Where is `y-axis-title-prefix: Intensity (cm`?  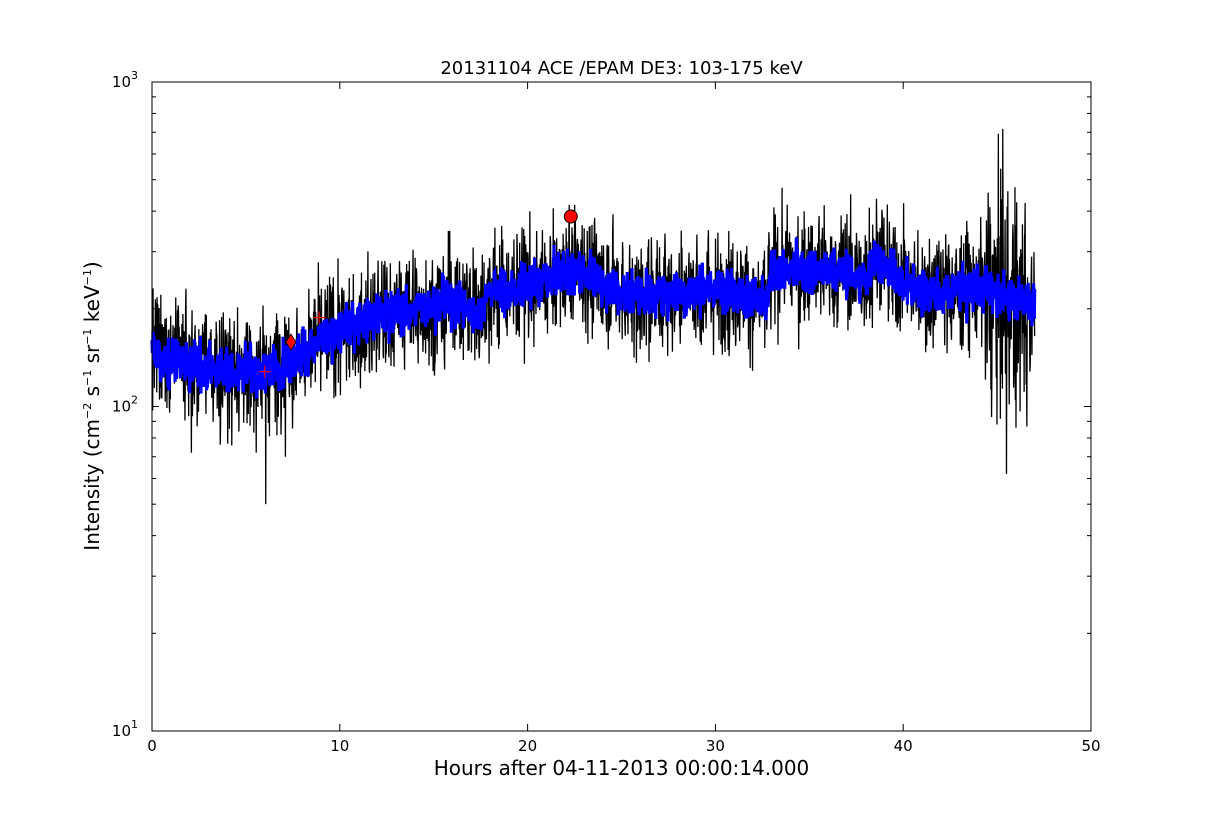
y-axis-title-prefix: Intensity (cm is located at coordinates (92, 485).